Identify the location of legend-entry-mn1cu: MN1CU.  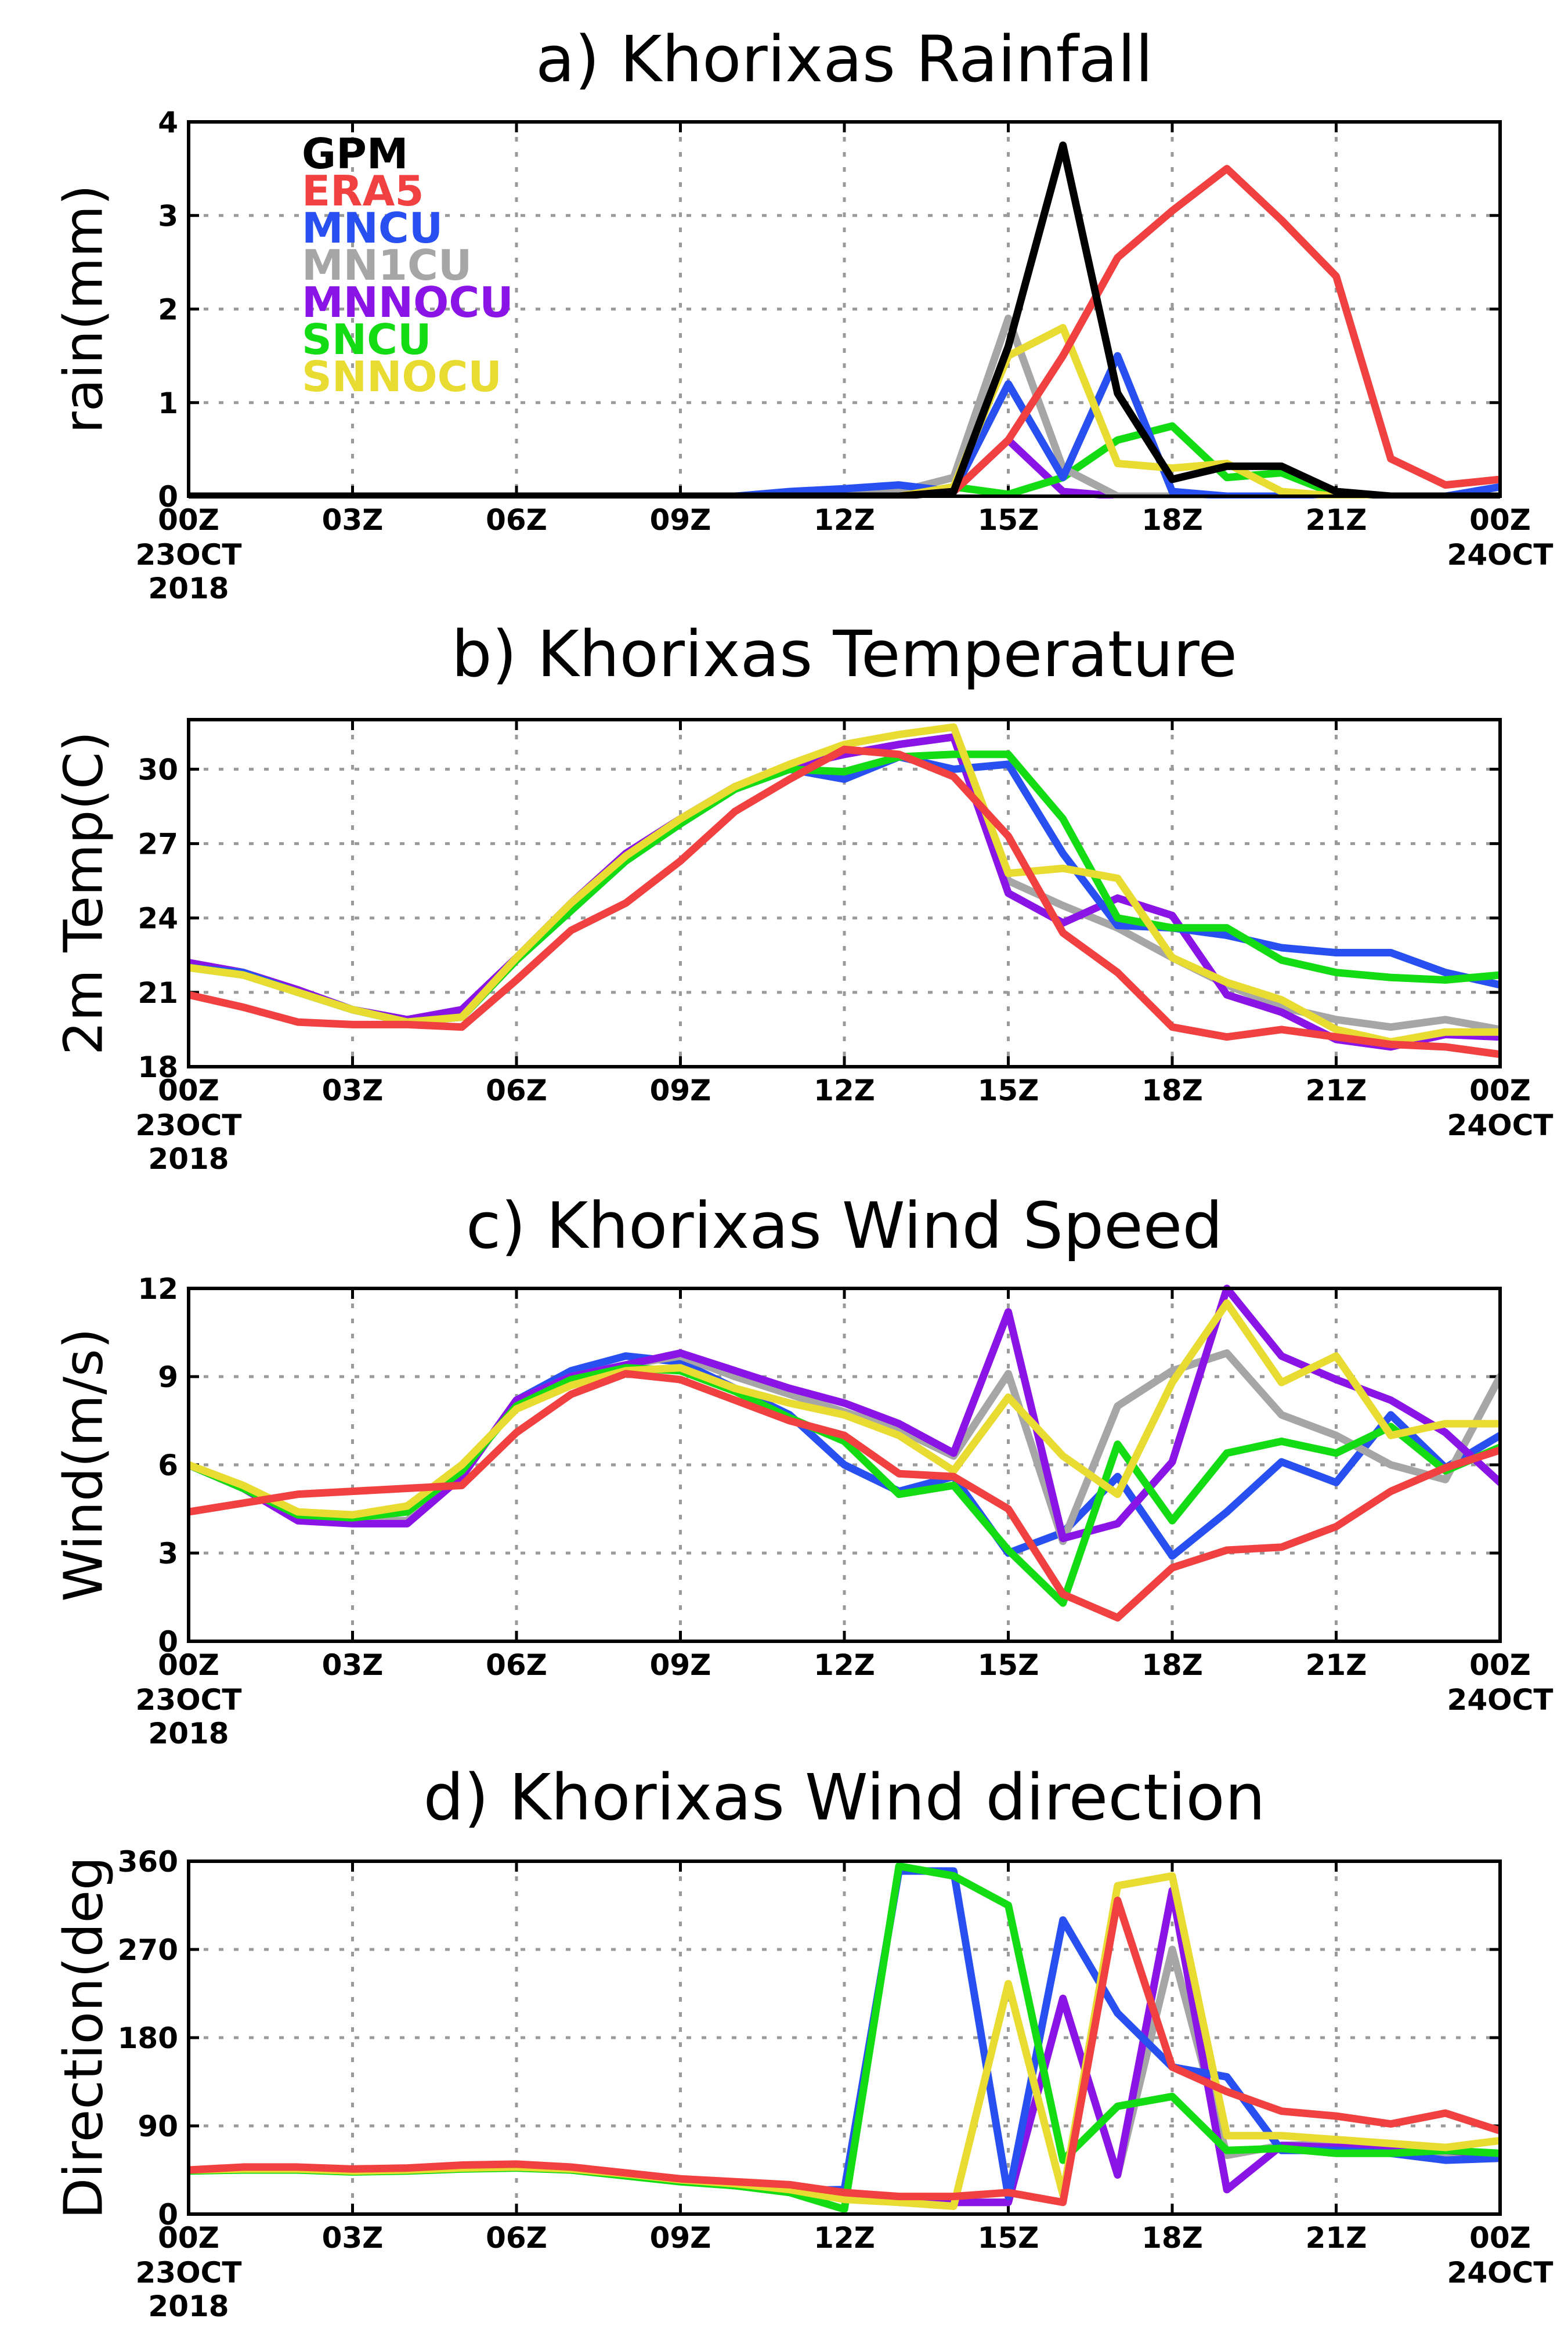
(387, 265).